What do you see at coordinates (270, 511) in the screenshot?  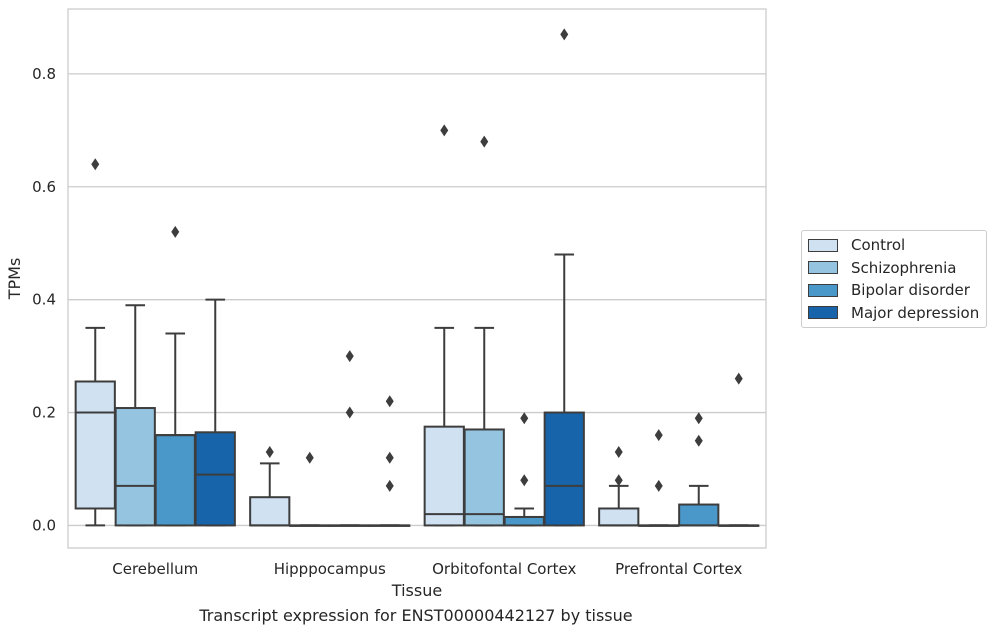 I see `box-control-hipppocampus` at bounding box center [270, 511].